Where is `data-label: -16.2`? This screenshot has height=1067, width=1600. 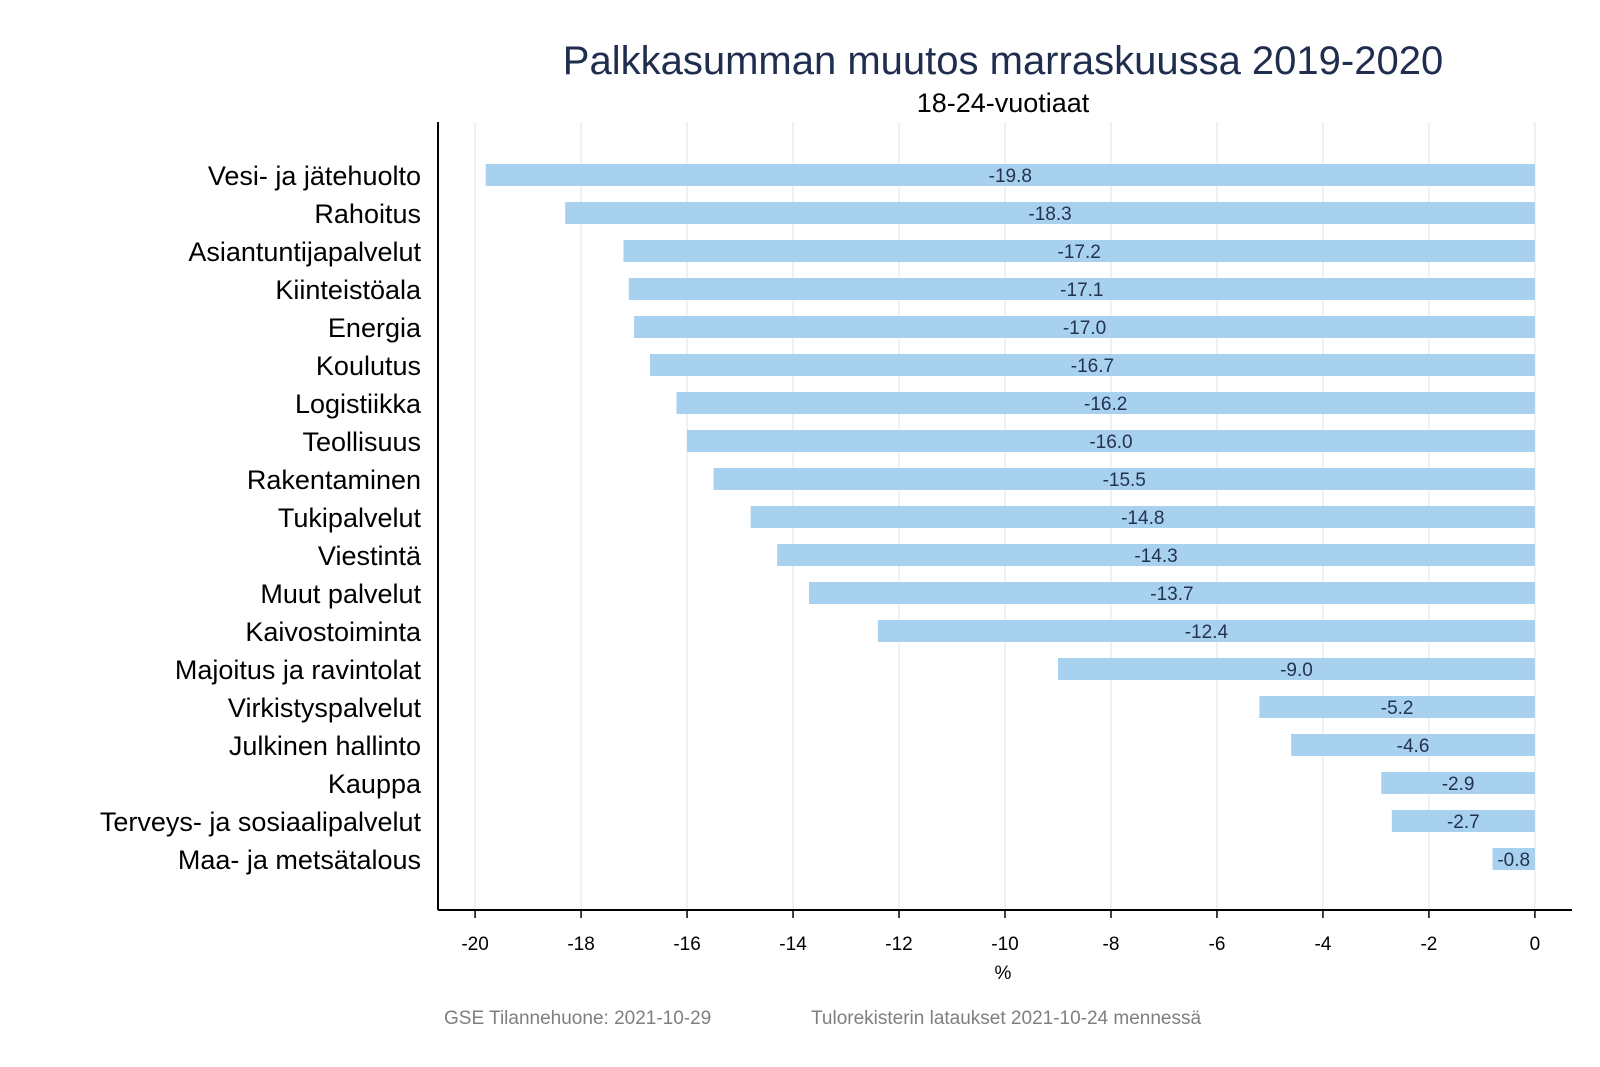
data-label: -16.2 is located at coordinates (1105, 404).